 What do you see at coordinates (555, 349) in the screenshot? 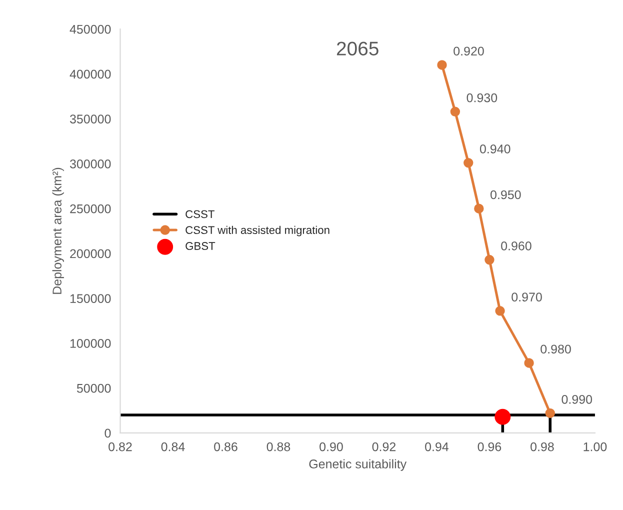
I see `annotation: 0.980` at bounding box center [555, 349].